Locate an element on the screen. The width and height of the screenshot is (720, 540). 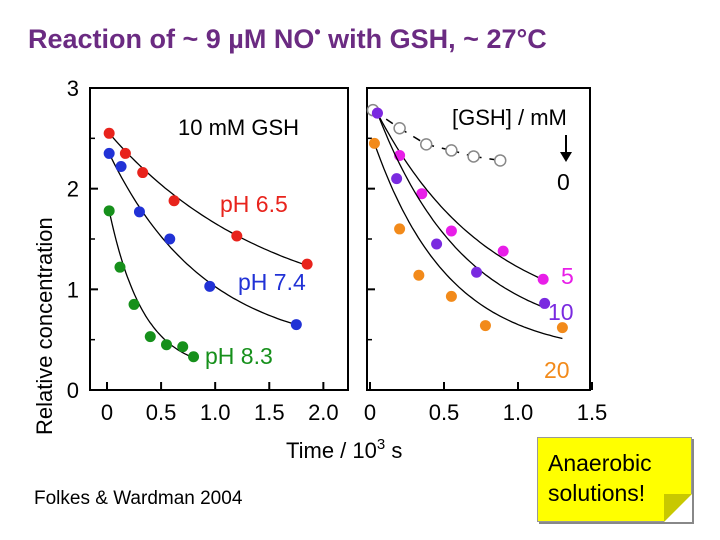
left-x-tick-label: 0.5 is located at coordinates (161, 412).